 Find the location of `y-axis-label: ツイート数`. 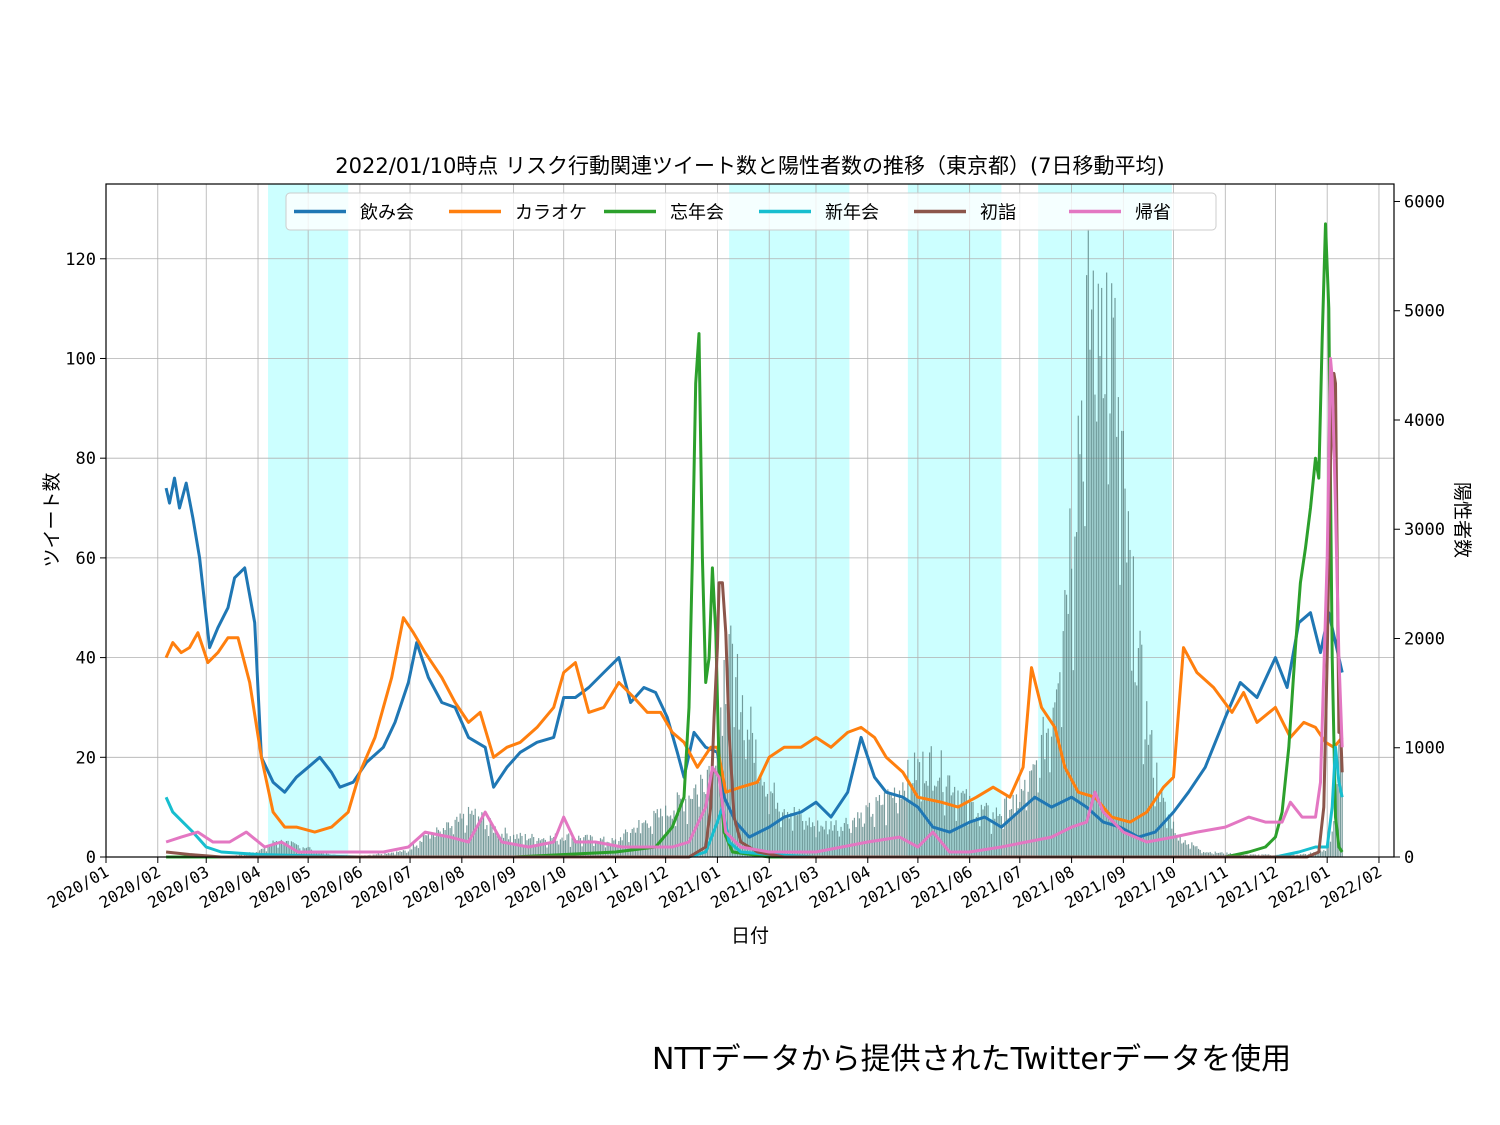

y-axis-label: ツイート数 is located at coordinates (52, 519).